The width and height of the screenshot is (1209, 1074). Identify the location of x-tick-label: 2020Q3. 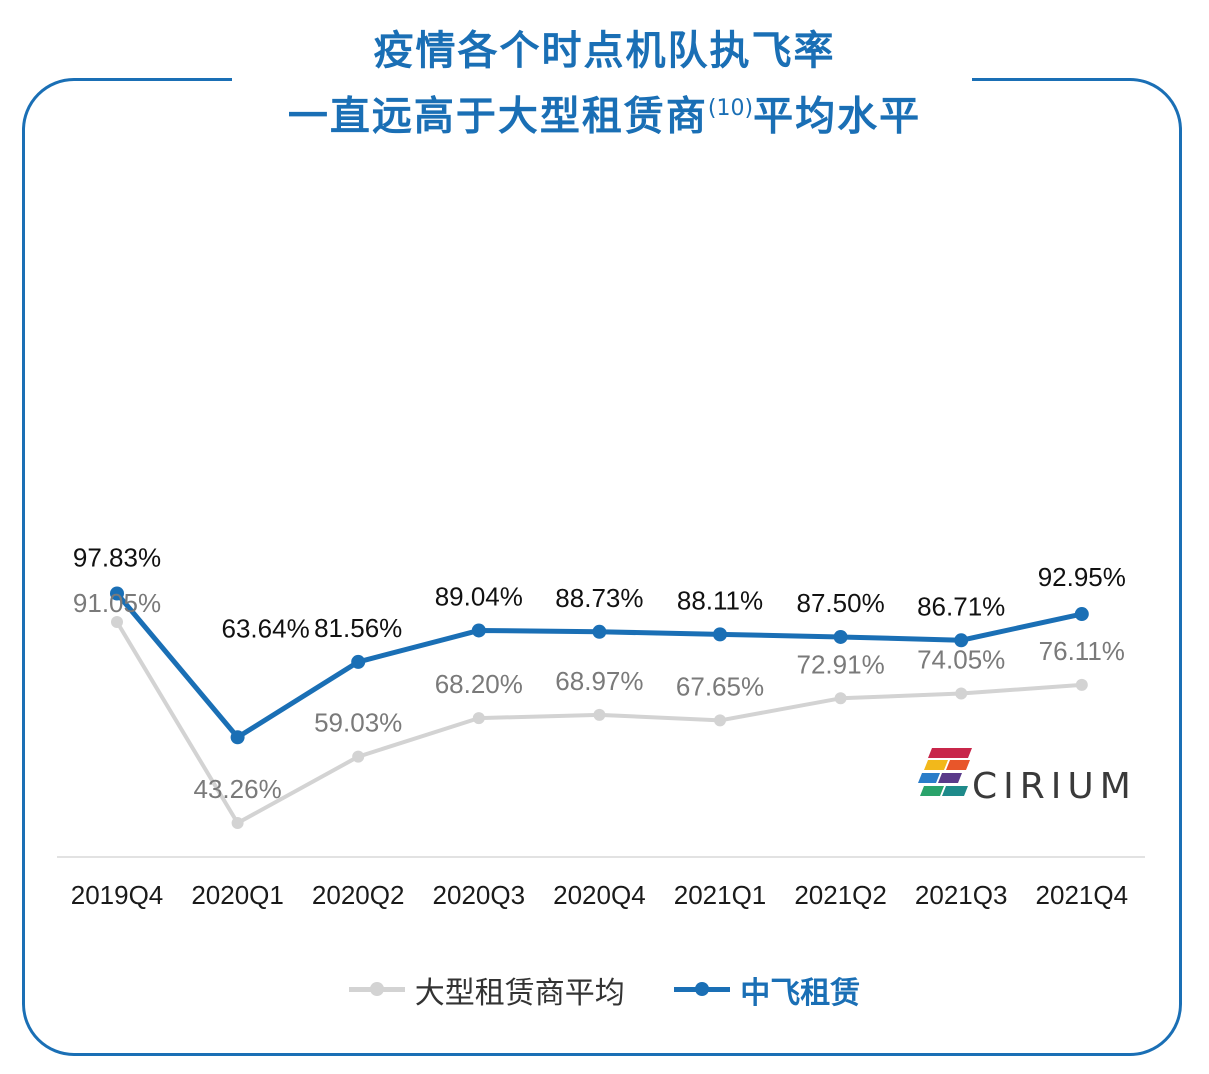
(479, 895).